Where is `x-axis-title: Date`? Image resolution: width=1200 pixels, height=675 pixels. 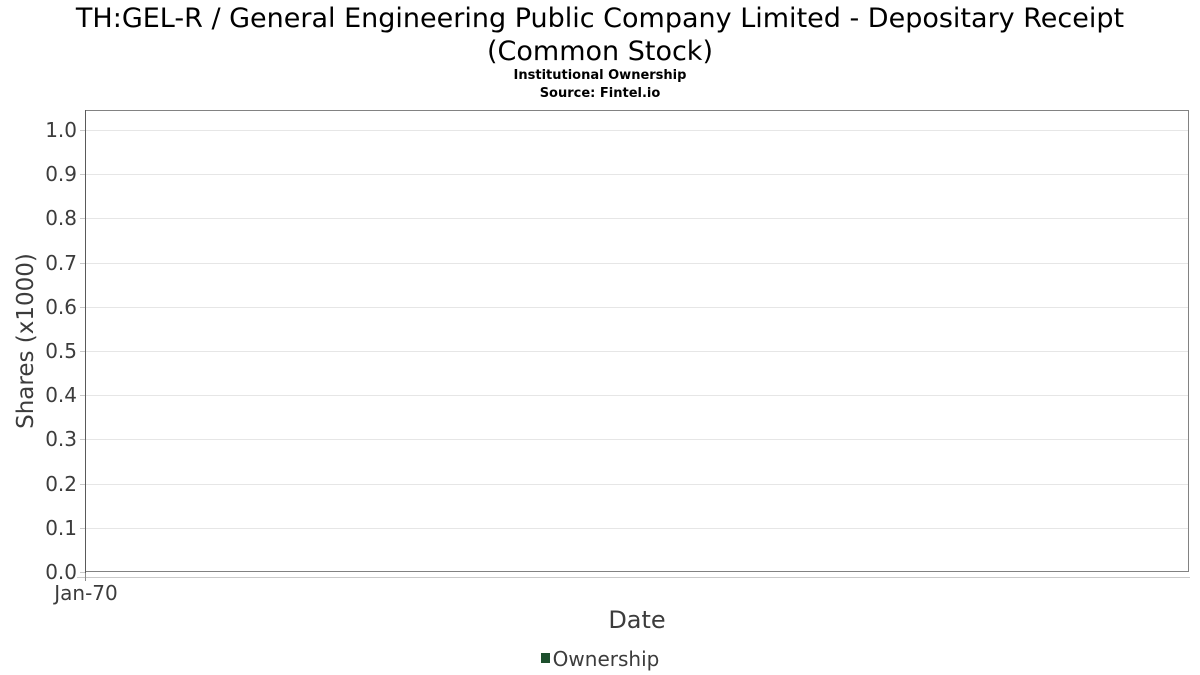 x-axis-title: Date is located at coordinates (637, 620).